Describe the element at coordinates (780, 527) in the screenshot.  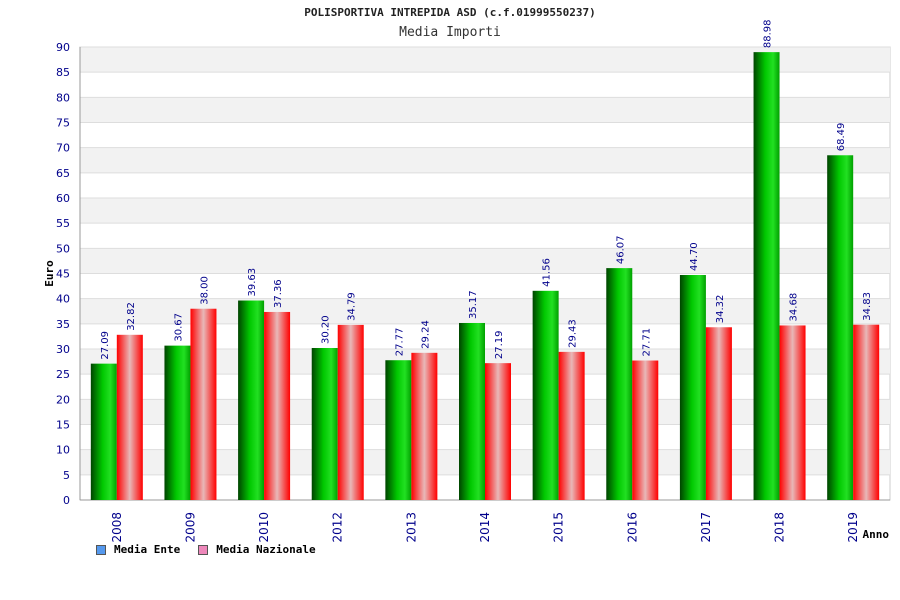
I see `x-tick-label: 2018` at that location.